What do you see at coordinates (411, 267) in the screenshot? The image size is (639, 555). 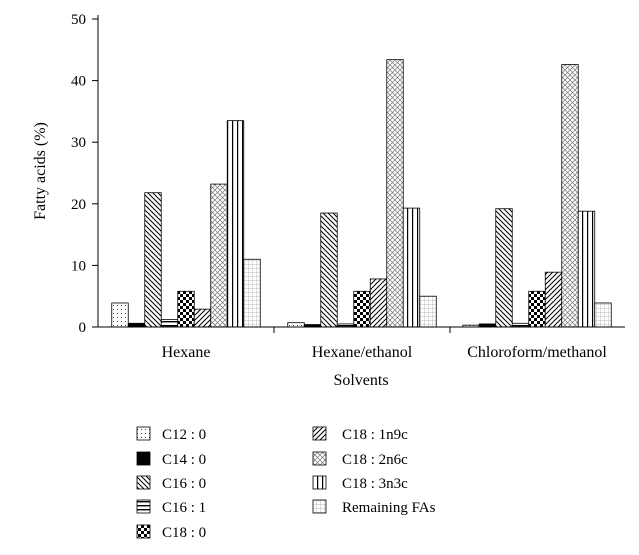 I see `bar-hexane-ethanol-c18-3n3c` at bounding box center [411, 267].